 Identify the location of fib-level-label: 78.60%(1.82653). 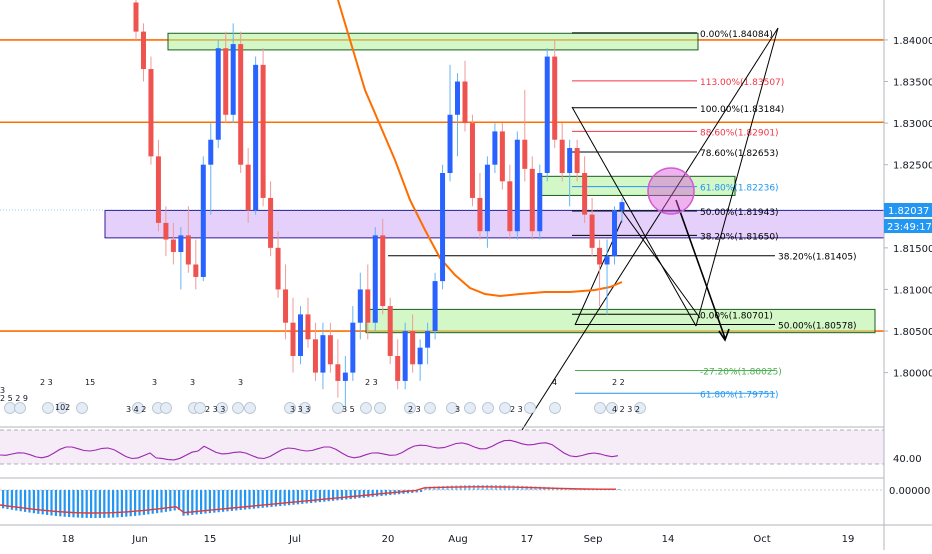
(739, 154).